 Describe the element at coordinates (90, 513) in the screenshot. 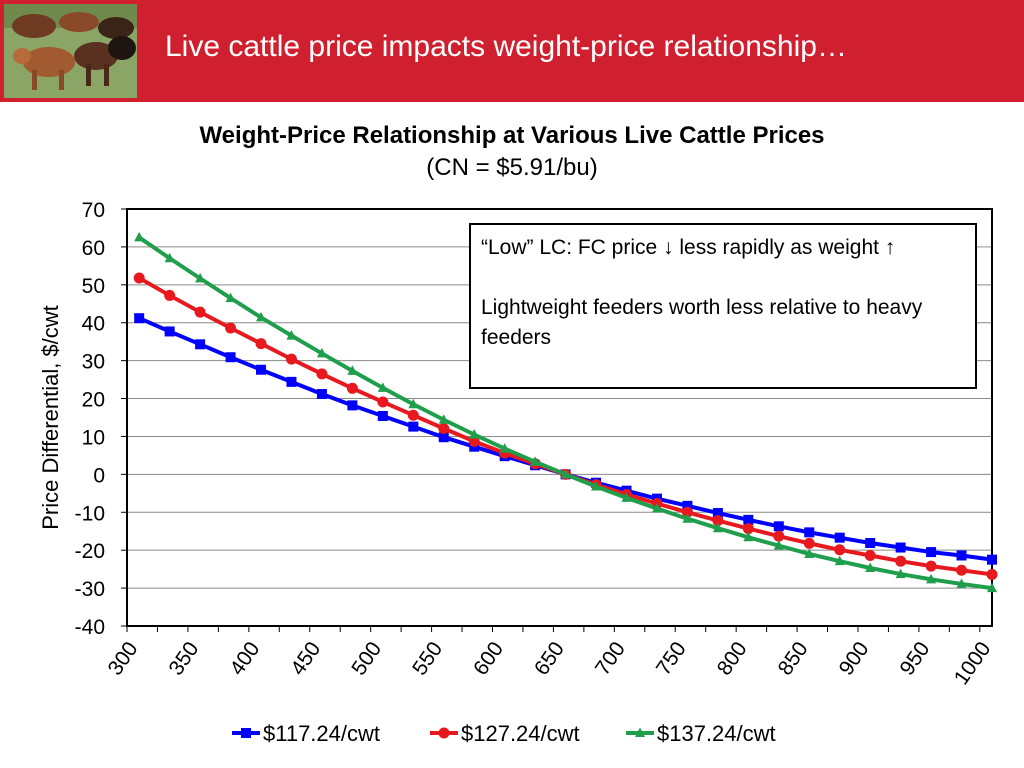

I see `y-tick-label: -10` at that location.